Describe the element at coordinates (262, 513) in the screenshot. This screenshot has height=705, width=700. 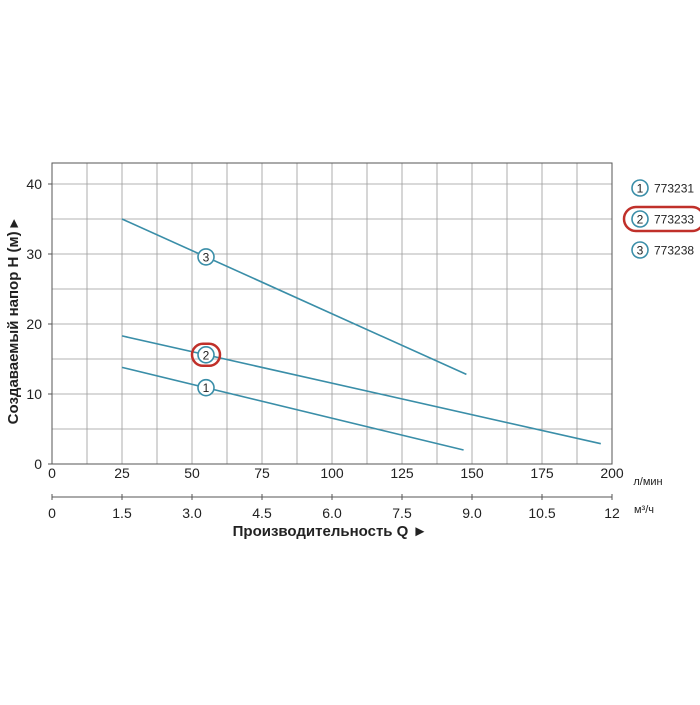
I see `x-tick-label-secondary: 4.5` at that location.